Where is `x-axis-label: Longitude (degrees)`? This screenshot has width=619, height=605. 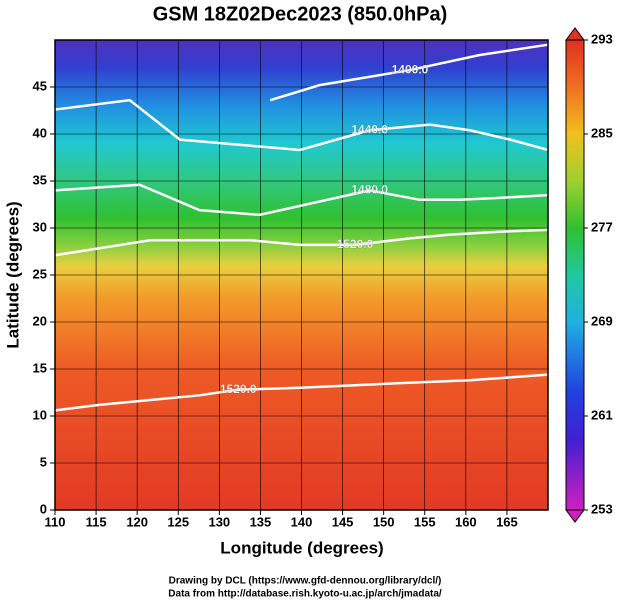 x-axis-label: Longitude (degrees) is located at coordinates (301, 547).